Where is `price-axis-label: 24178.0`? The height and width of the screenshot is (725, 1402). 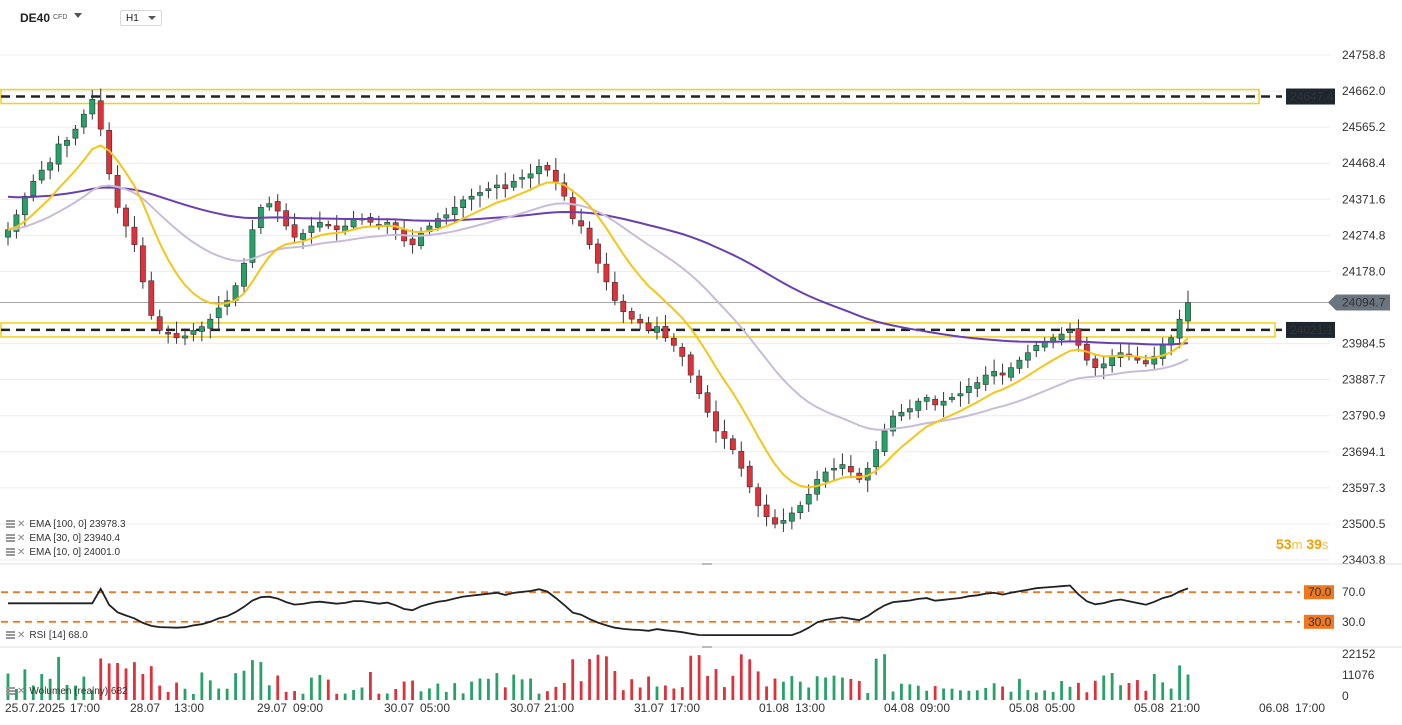 price-axis-label: 24178.0 is located at coordinates (1364, 271).